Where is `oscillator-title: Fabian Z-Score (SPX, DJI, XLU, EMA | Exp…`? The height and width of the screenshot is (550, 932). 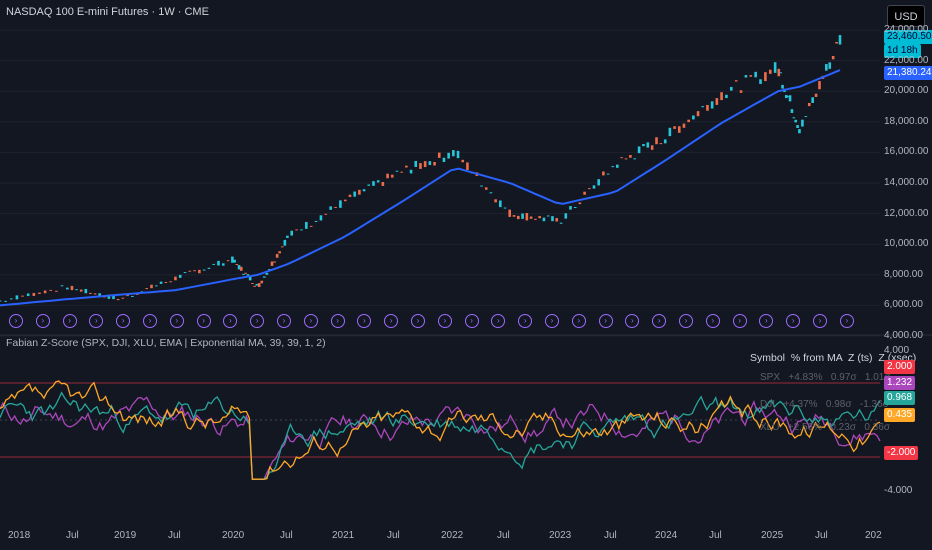 oscillator-title: Fabian Z-Score (SPX, DJI, XLU, EMA | Exp… is located at coordinates (166, 343).